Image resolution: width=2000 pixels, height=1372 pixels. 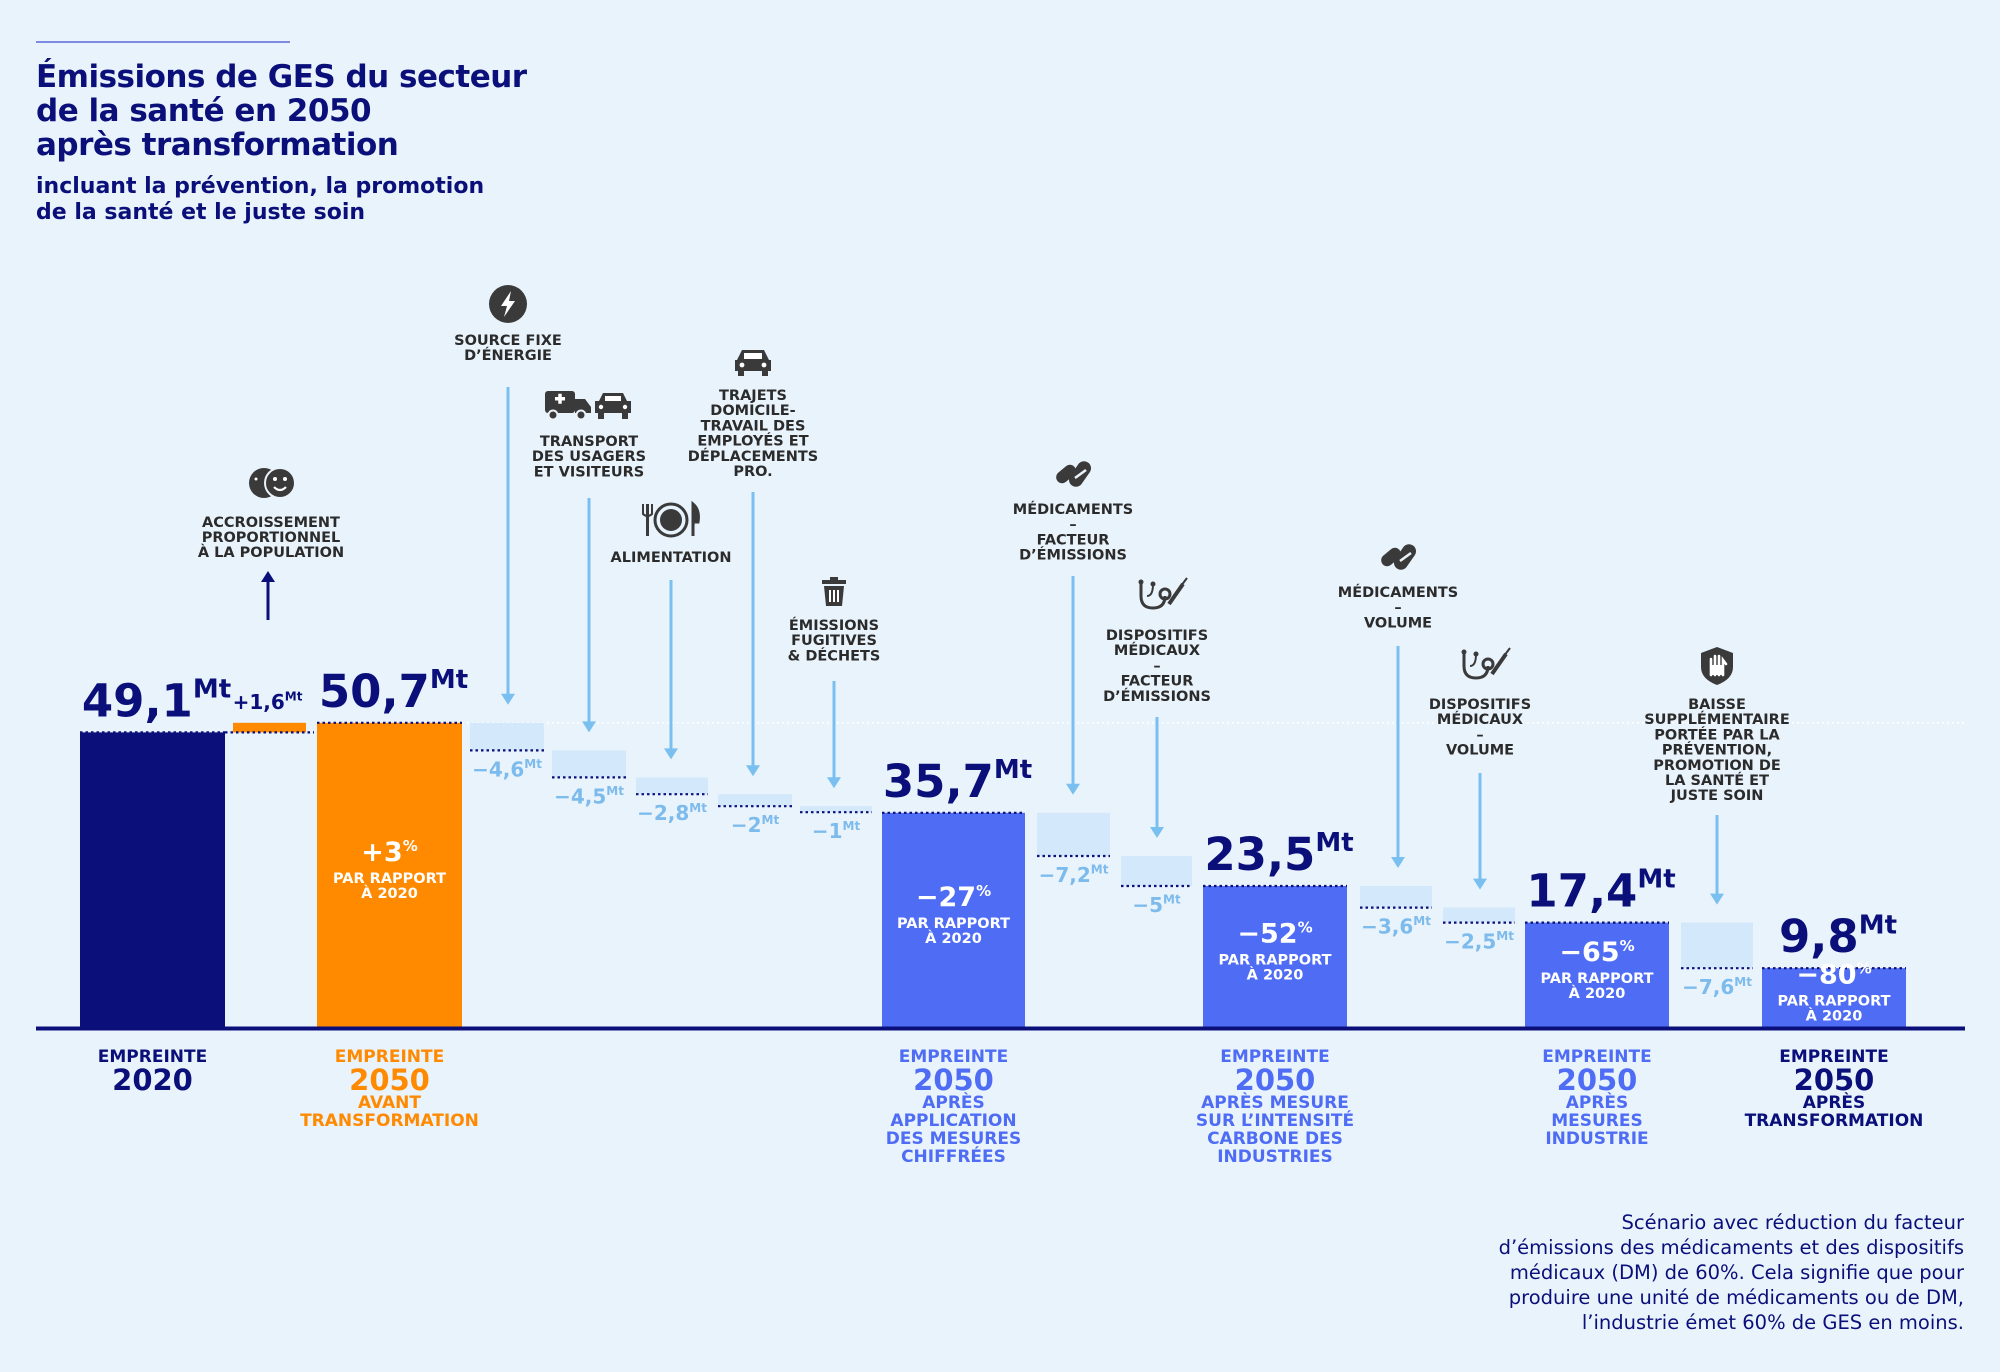 What do you see at coordinates (1073, 789) in the screenshot?
I see `reduction-arrow-5-head` at bounding box center [1073, 789].